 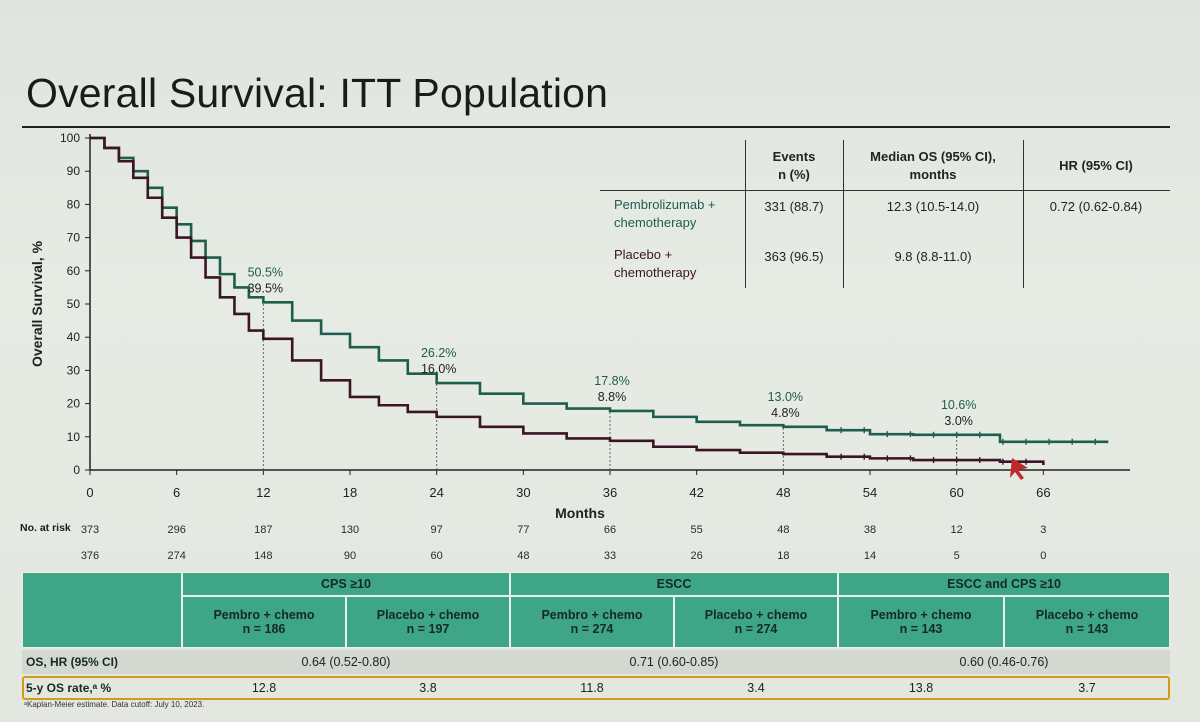 I want to click on subgroup-corner, so click(x=102, y=610).